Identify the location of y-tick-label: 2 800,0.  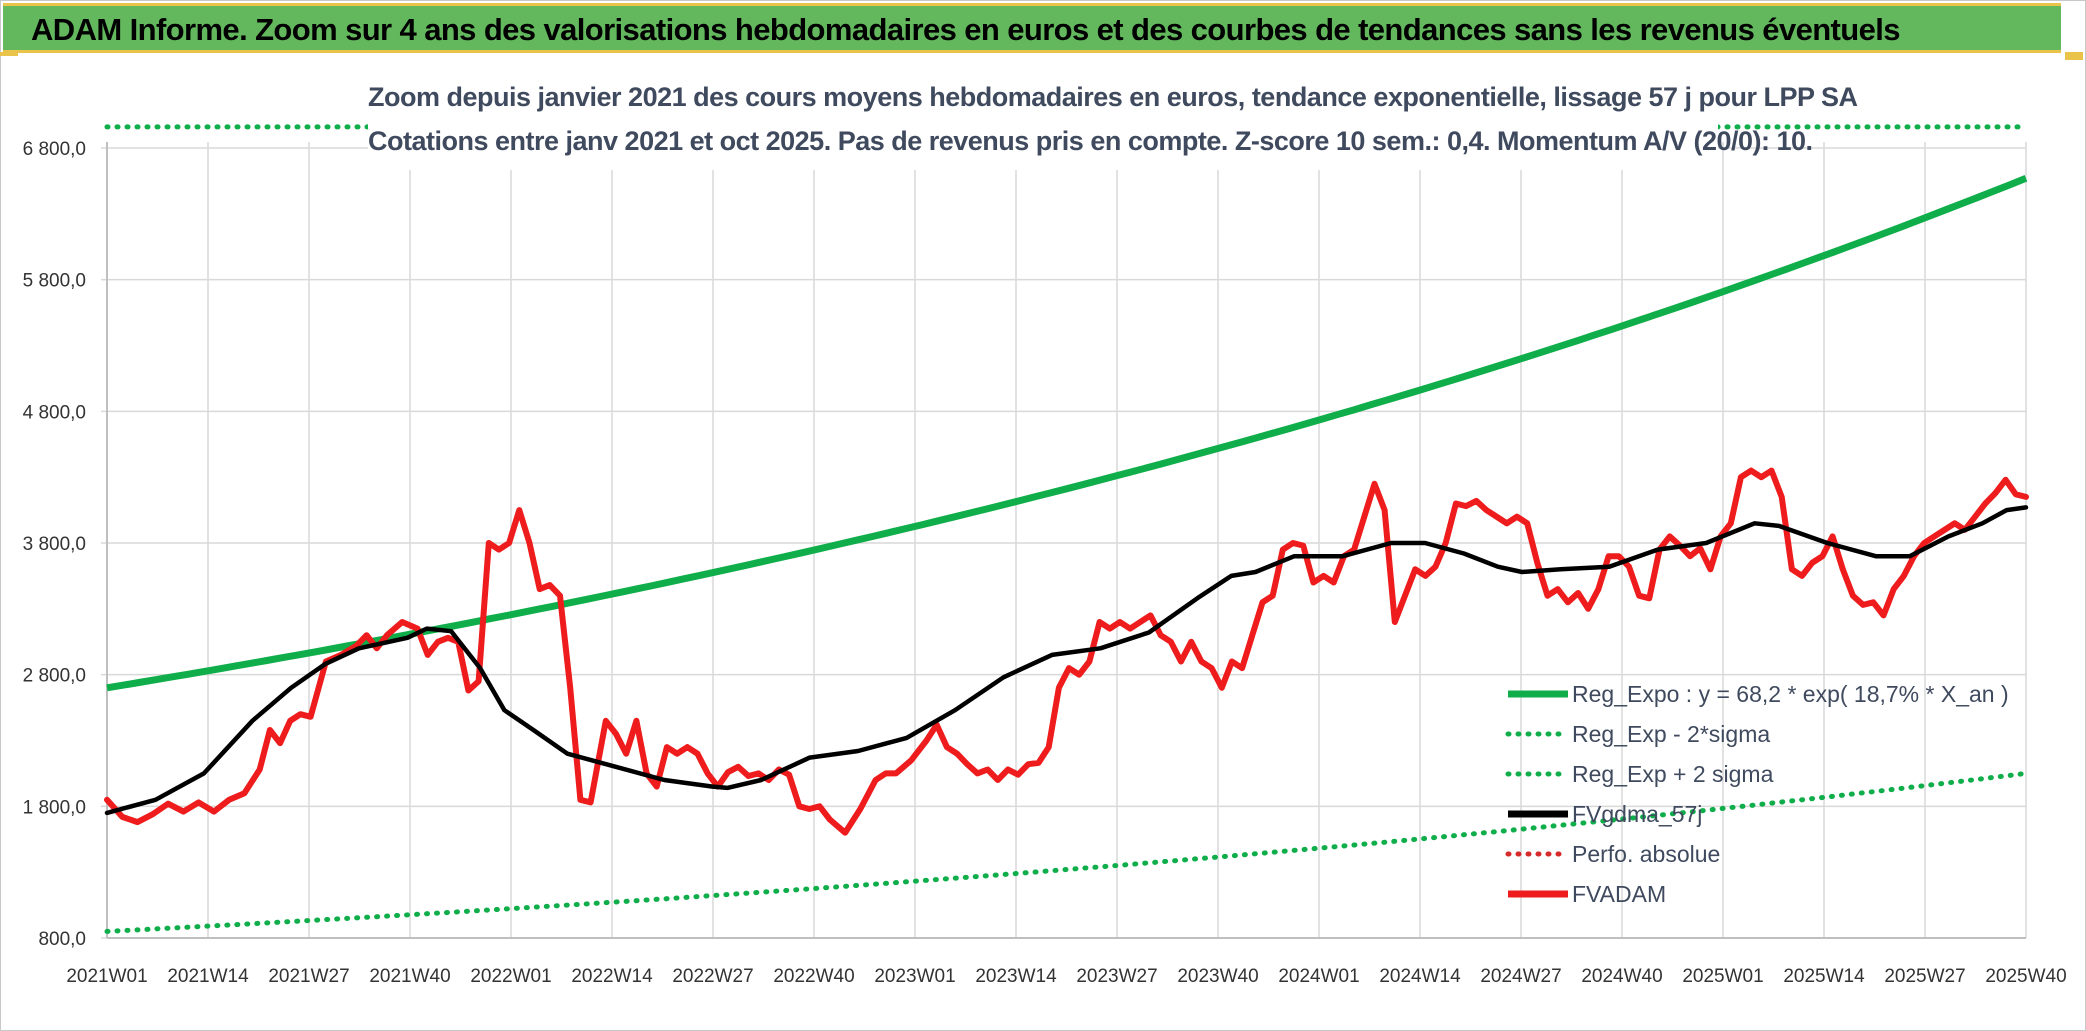
(54, 676).